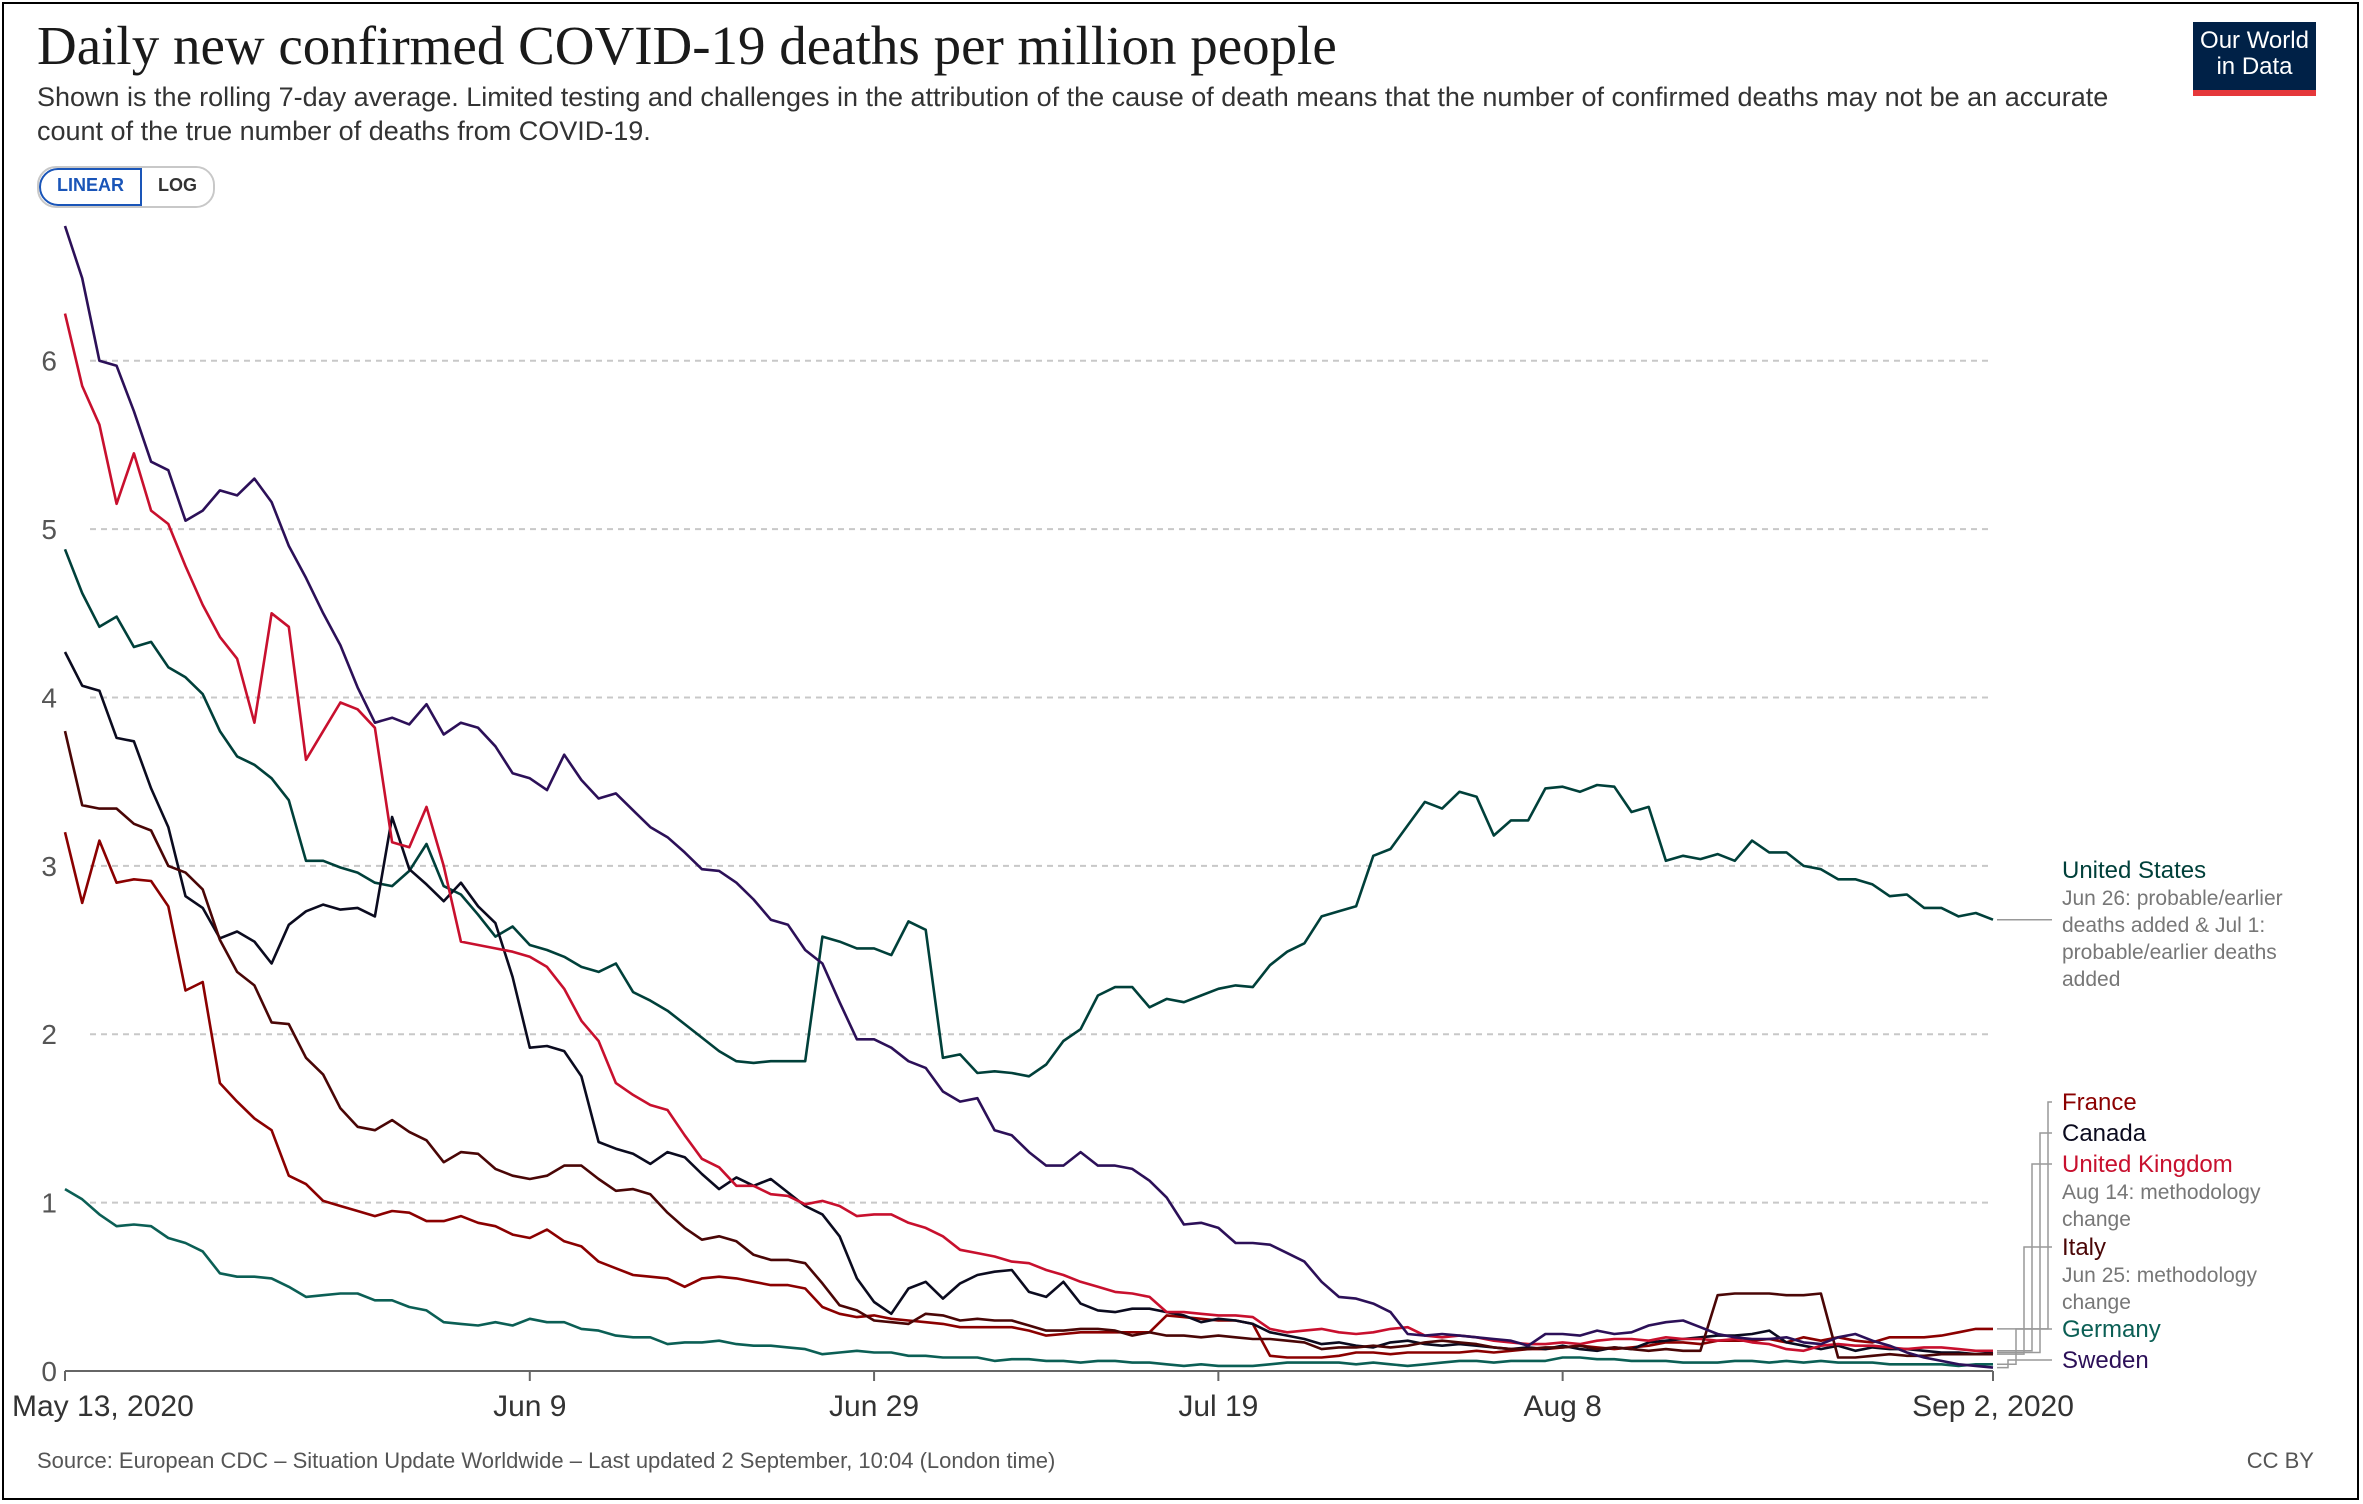 This screenshot has height=1504, width=2363. Describe the element at coordinates (1028, 1277) in the screenshot. I see `series-line-germany` at that location.